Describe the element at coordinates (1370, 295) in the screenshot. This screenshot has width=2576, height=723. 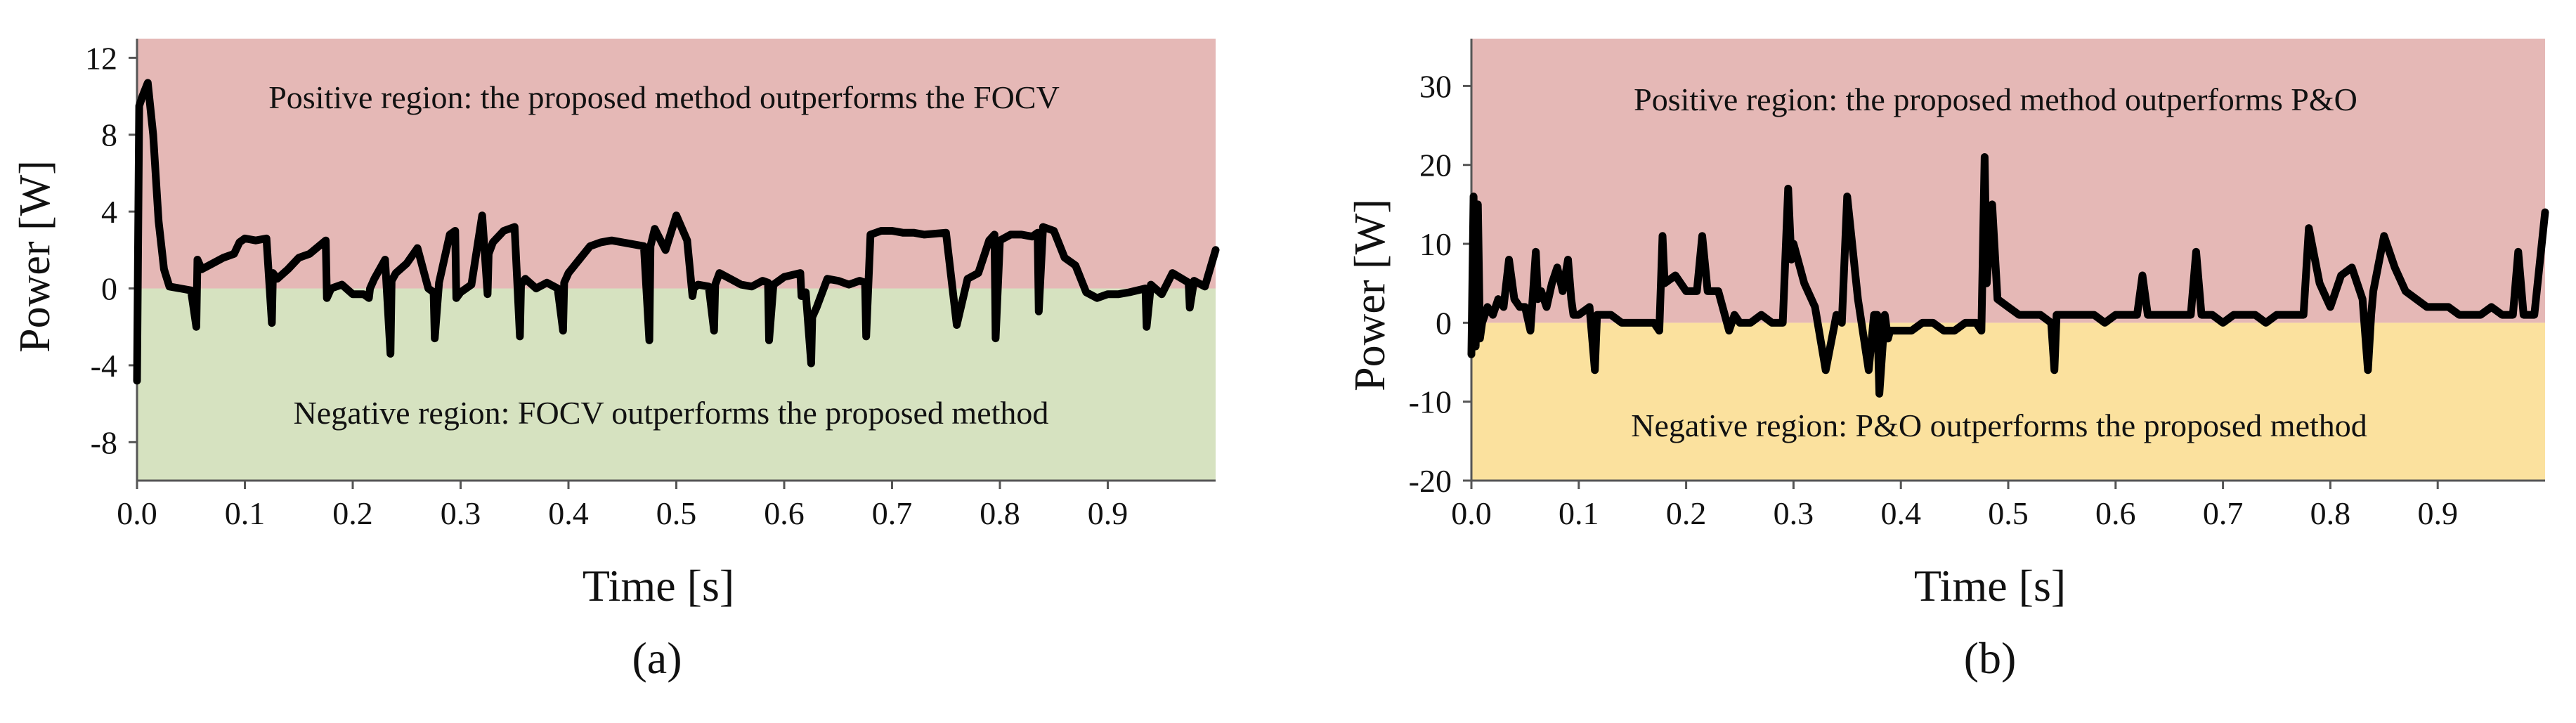
I see `y-axis-label-b: Power [W]` at that location.